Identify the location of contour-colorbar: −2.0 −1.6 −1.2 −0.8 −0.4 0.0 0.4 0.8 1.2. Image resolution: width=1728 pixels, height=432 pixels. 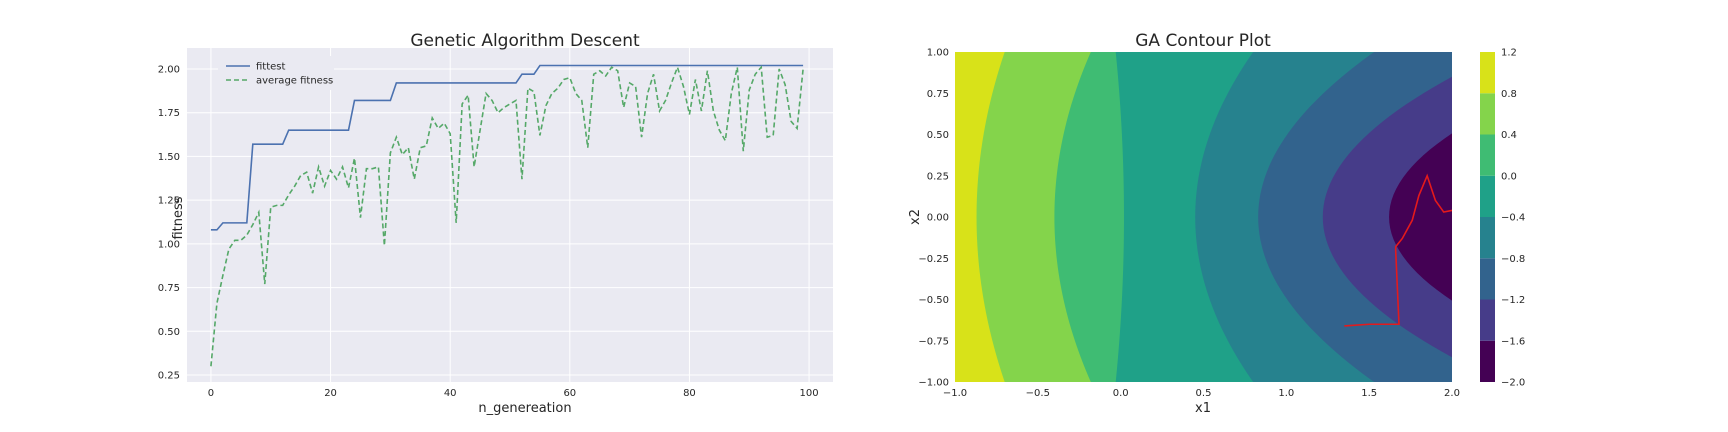
(1502, 218).